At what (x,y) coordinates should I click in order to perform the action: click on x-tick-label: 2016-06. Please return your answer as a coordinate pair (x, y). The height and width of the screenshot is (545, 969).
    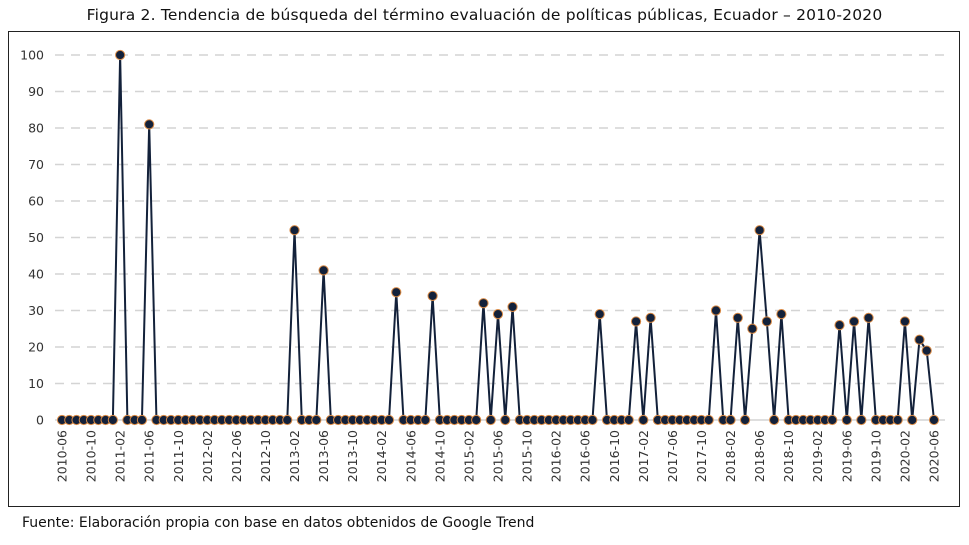
    Looking at the image, I should click on (585, 456).